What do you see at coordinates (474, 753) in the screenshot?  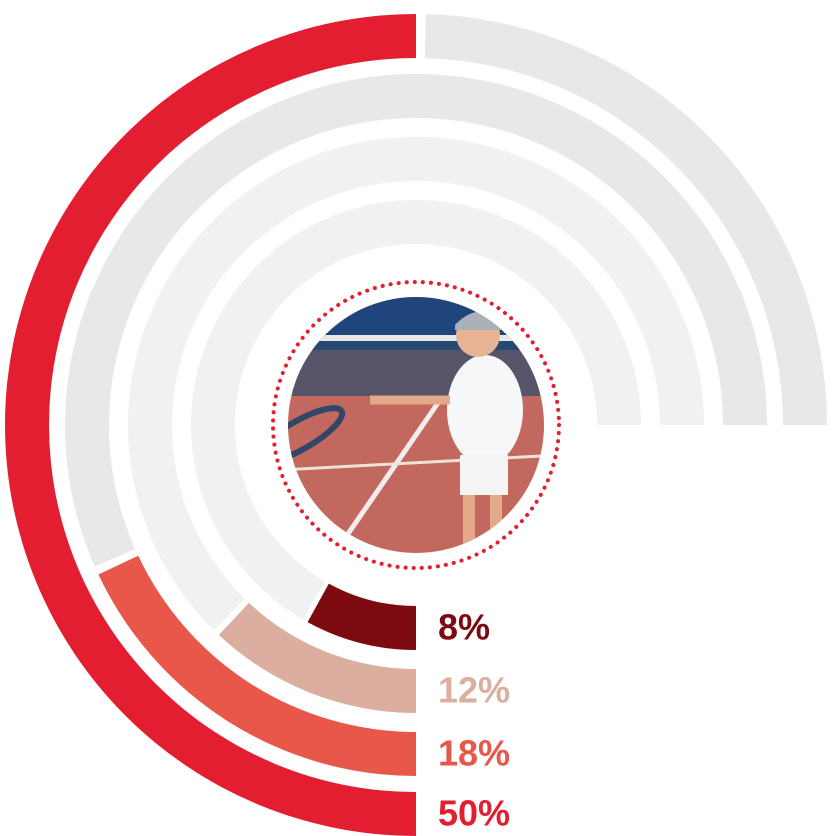 I see `value-label: 18%` at bounding box center [474, 753].